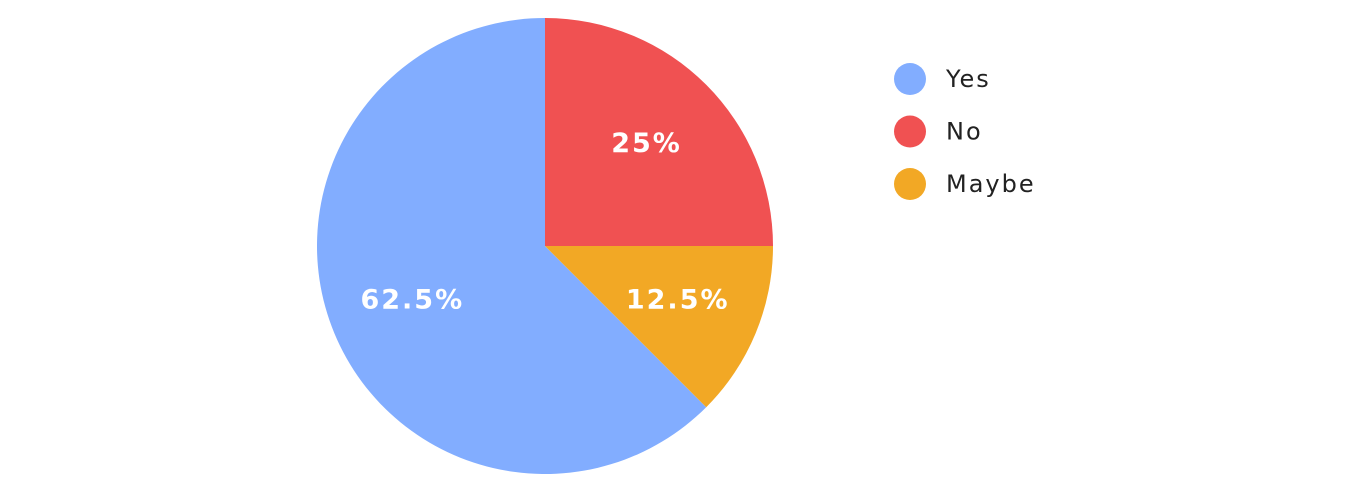 This screenshot has height=502, width=1362. Describe the element at coordinates (964, 132) in the screenshot. I see `legend-label: No` at that location.